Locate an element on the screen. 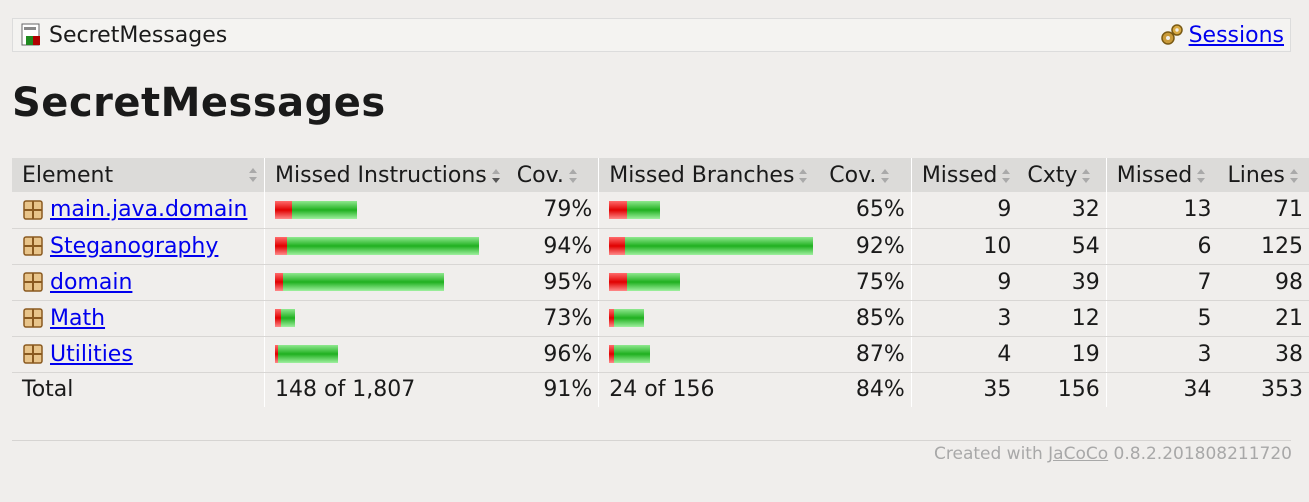  jacoco-link: JaCoCo is located at coordinates (1078, 454).